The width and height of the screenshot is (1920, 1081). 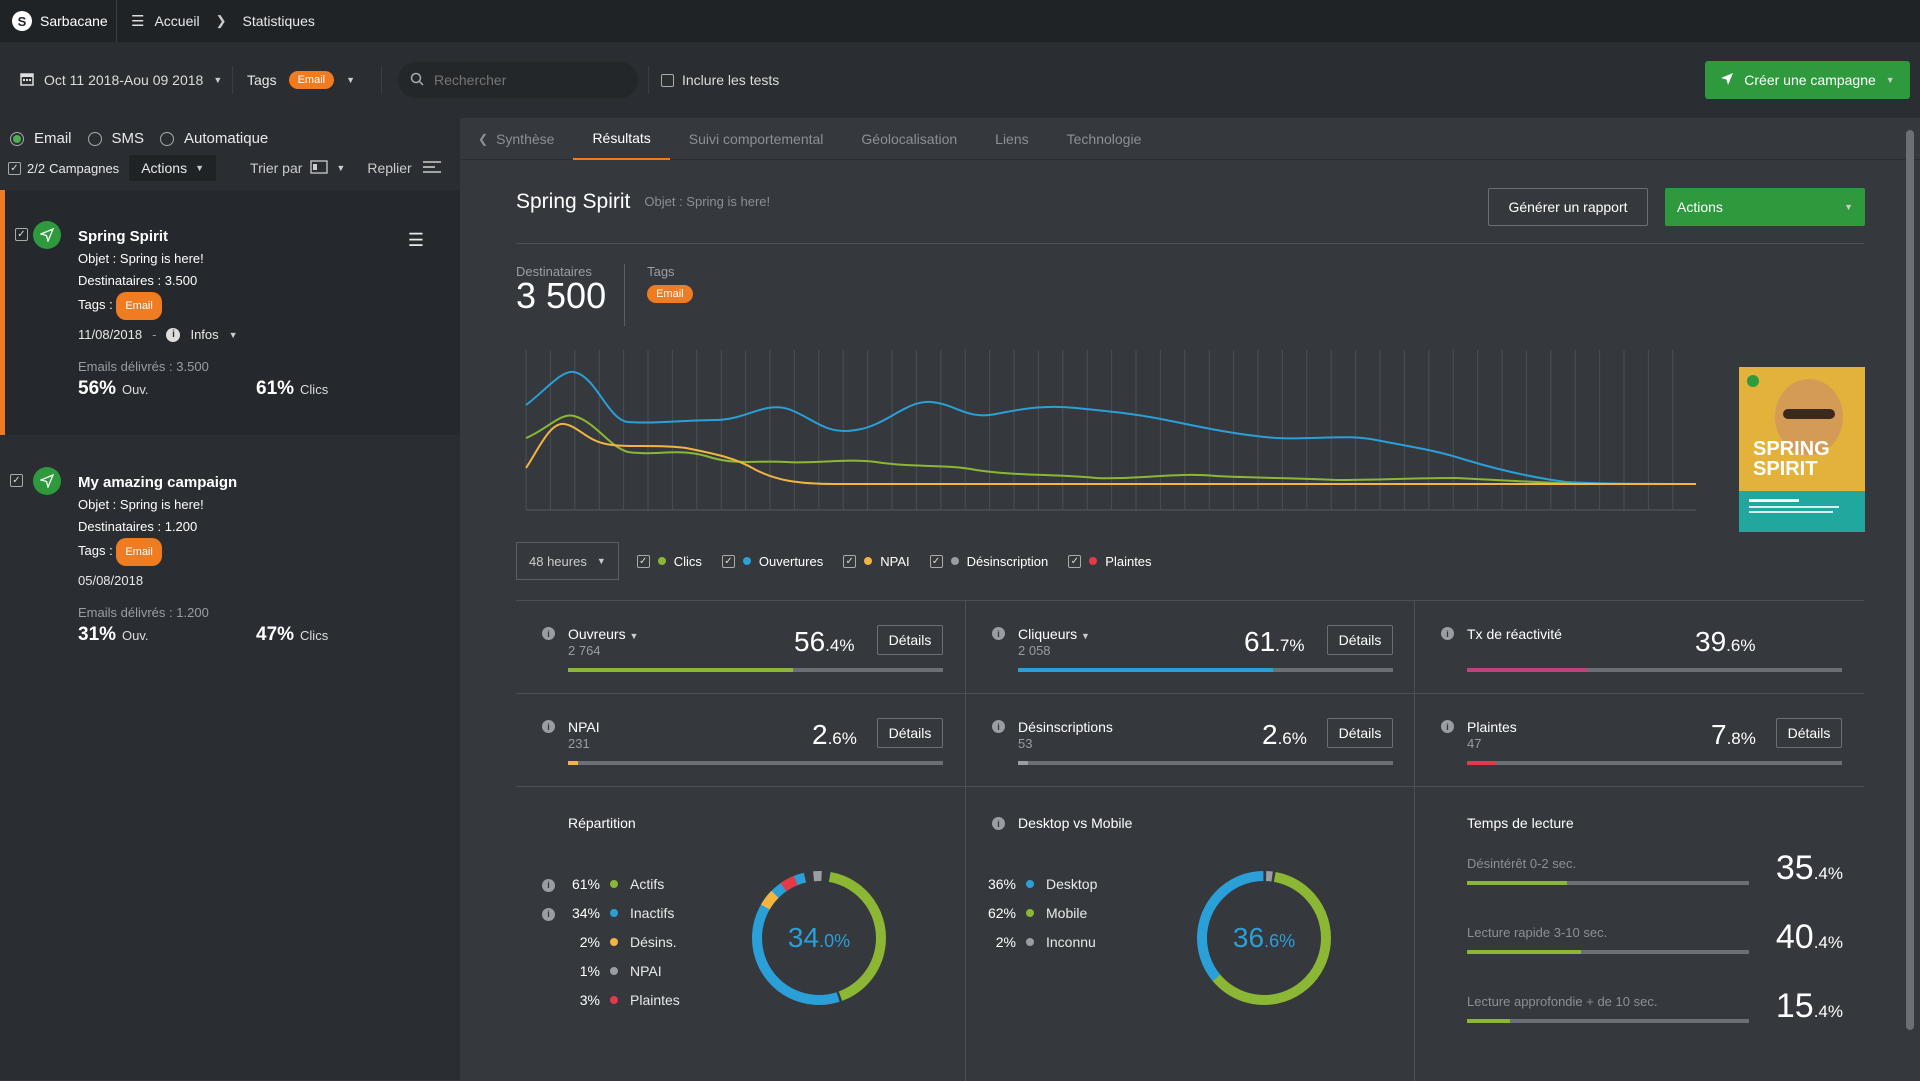 What do you see at coordinates (720, 80) in the screenshot?
I see `include-tests-toggle: Inclure les tests` at bounding box center [720, 80].